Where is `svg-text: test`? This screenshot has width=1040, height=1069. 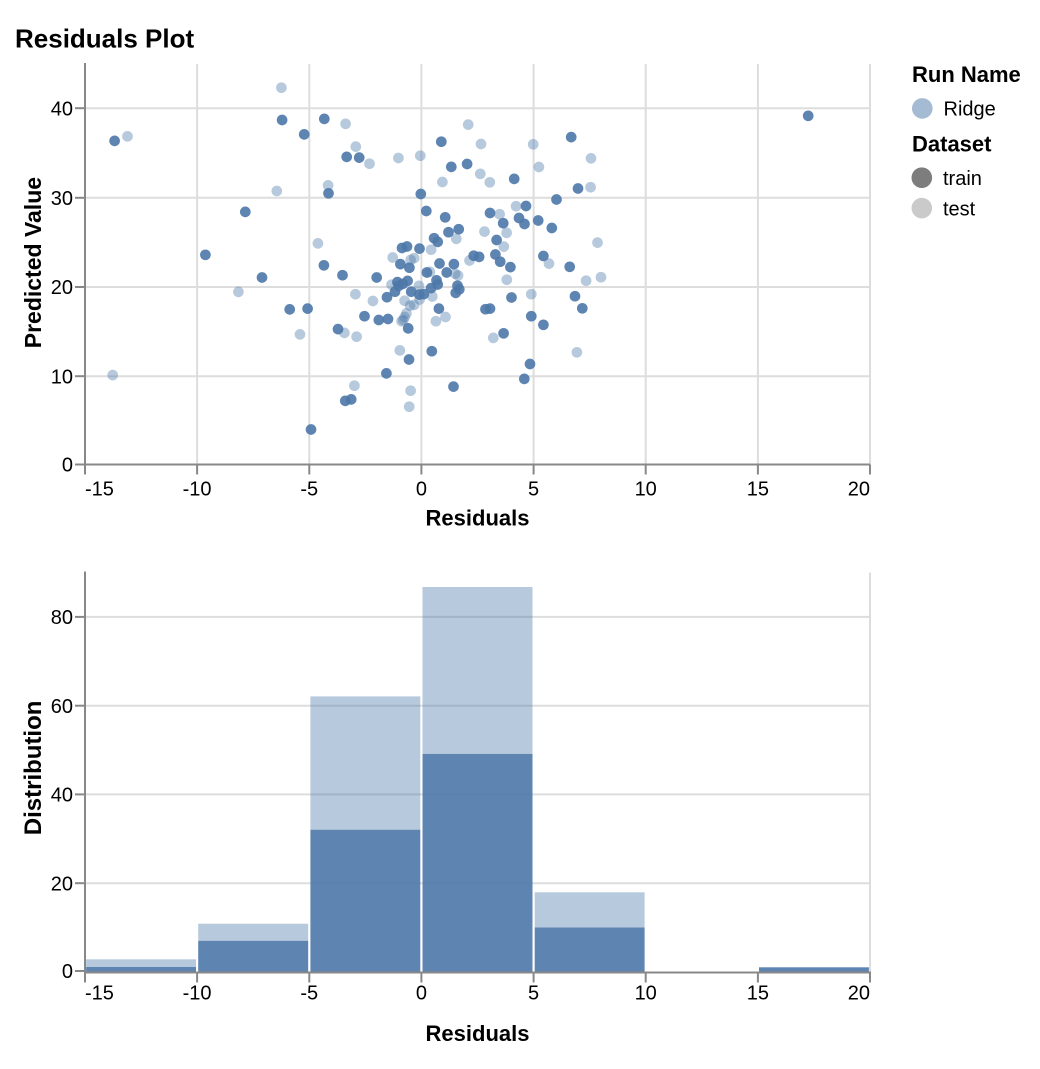 svg-text: test is located at coordinates (959, 209).